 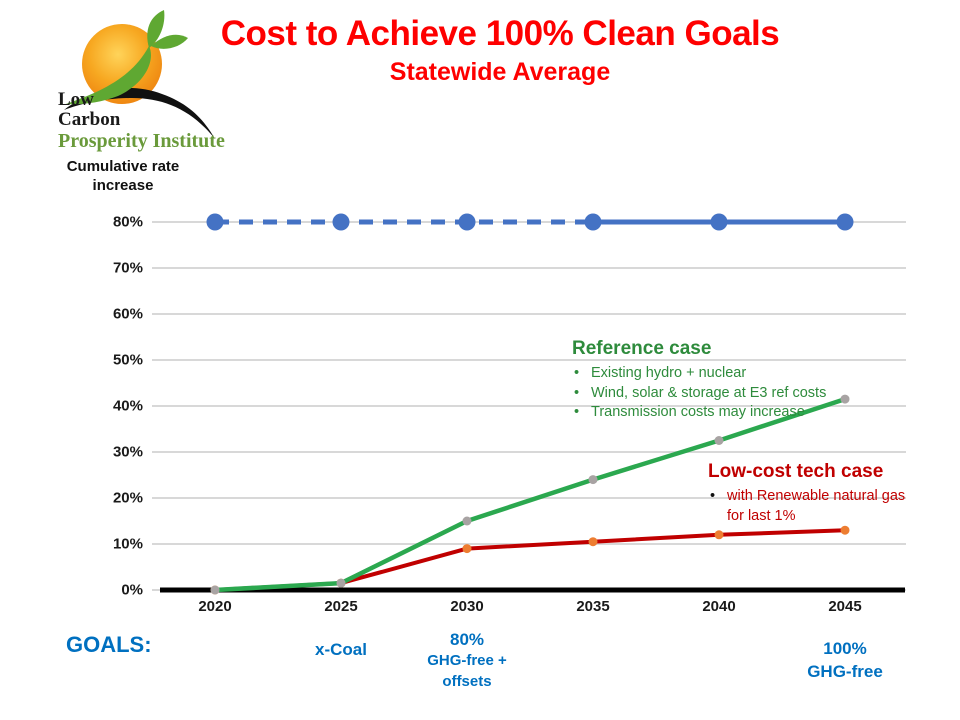 I want to click on logo-line3: Prosperity Institute, so click(x=141, y=141).